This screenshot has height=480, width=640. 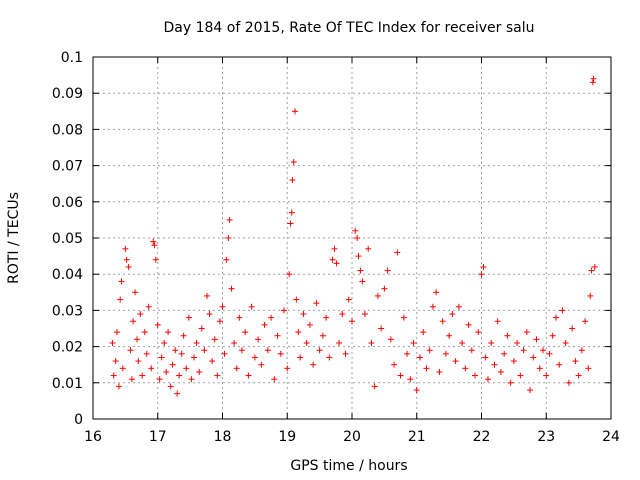 I want to click on y-tick-label: 0.1, so click(x=72, y=58).